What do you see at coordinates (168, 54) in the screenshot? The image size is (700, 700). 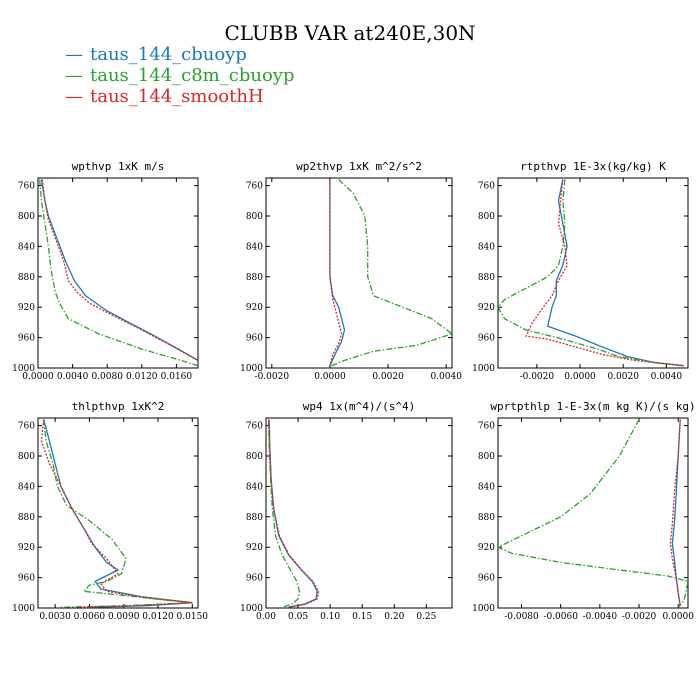 I see `legend-label-cbuoyp: taus_144_cbuoyp` at bounding box center [168, 54].